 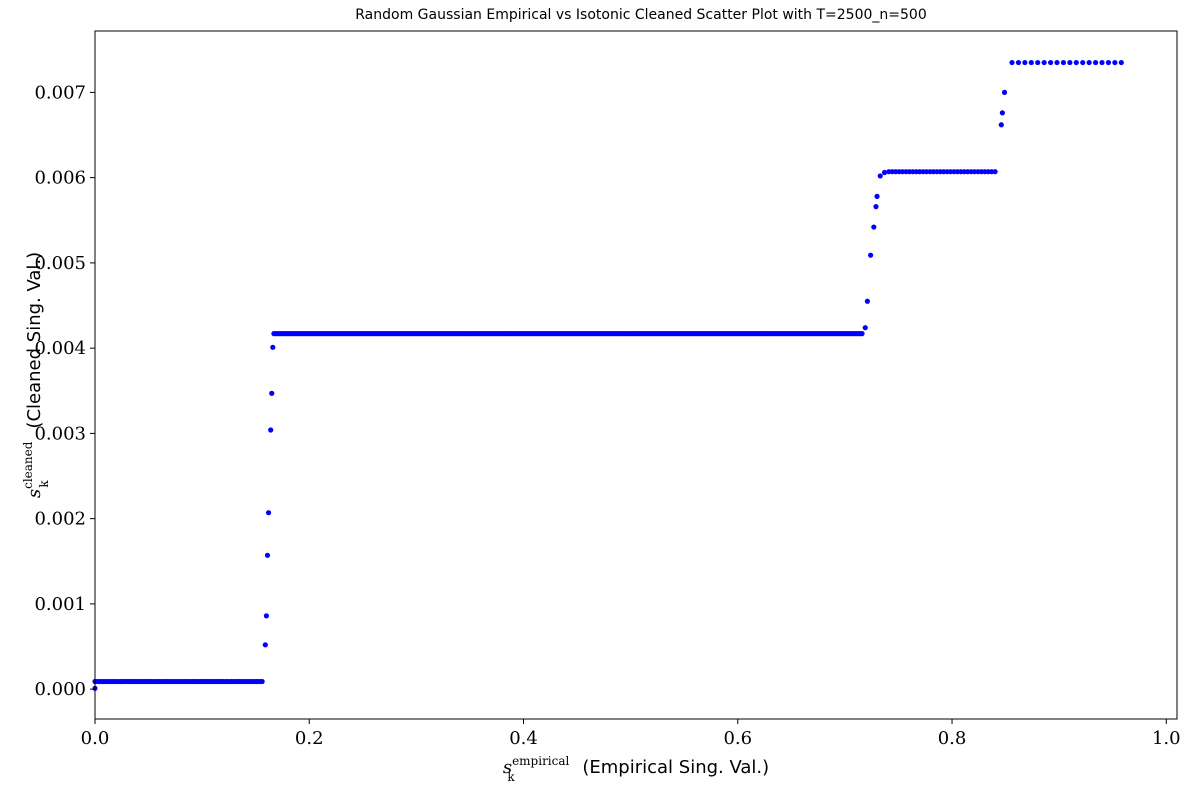 I want to click on x-tick-label: 0.0, so click(x=95, y=738).